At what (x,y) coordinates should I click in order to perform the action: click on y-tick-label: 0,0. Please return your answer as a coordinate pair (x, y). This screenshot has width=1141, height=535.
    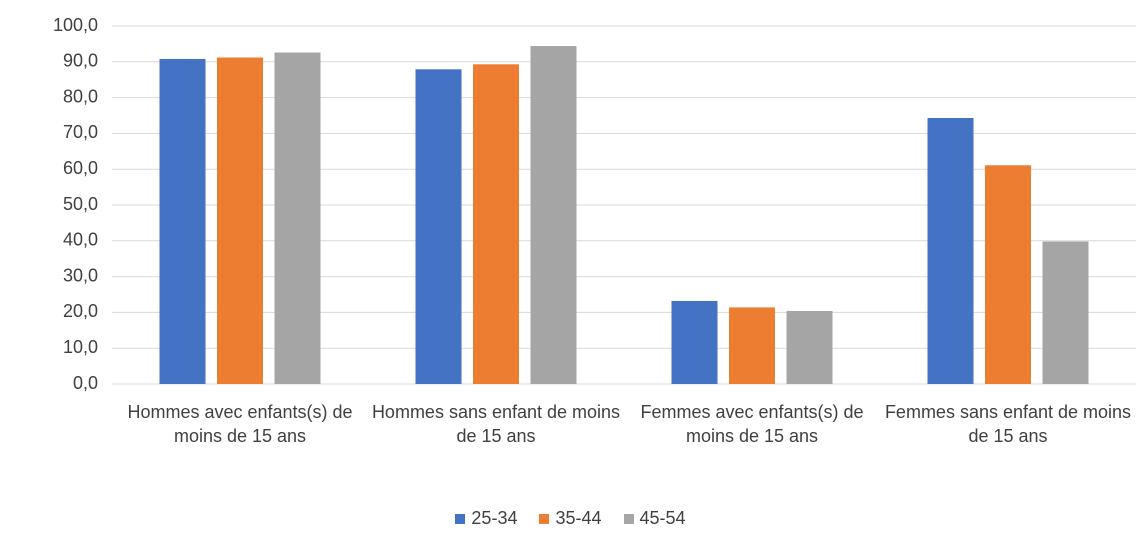
    Looking at the image, I should click on (85, 383).